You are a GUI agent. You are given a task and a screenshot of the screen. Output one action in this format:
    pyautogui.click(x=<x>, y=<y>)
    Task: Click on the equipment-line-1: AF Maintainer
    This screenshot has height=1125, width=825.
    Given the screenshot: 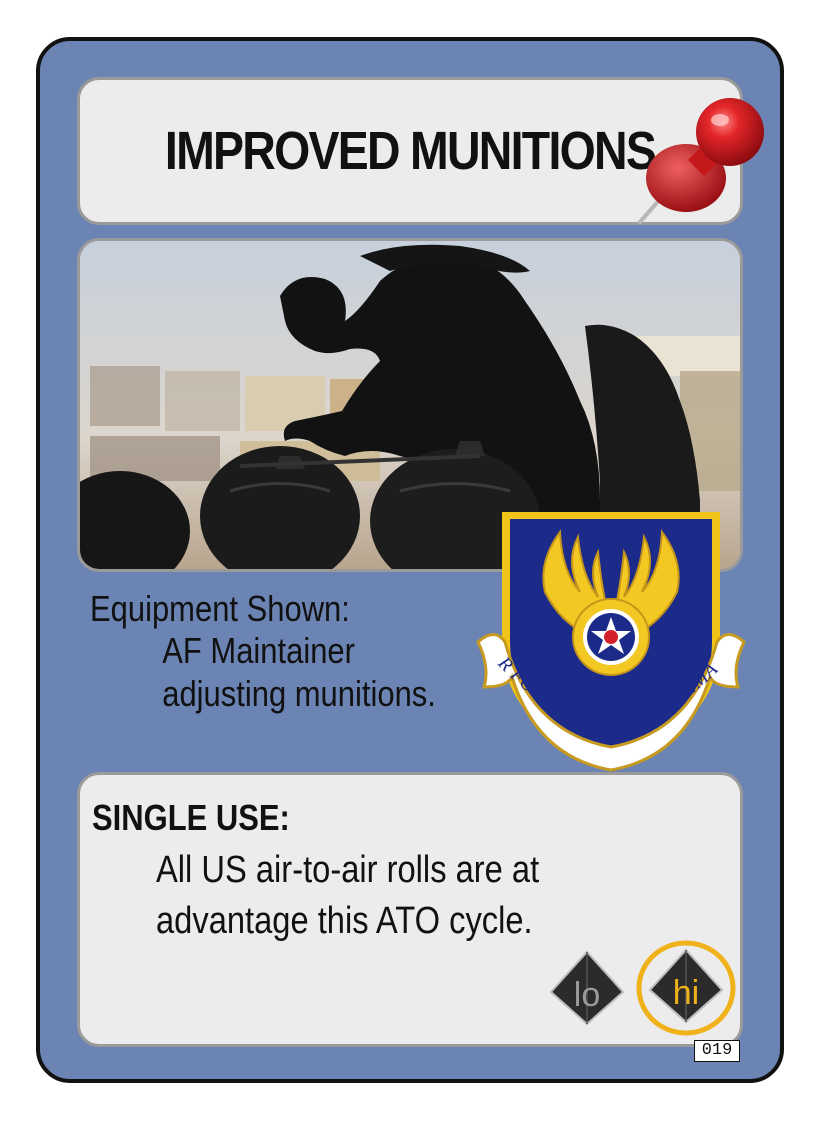 What is the action you would take?
    pyautogui.click(x=258, y=651)
    